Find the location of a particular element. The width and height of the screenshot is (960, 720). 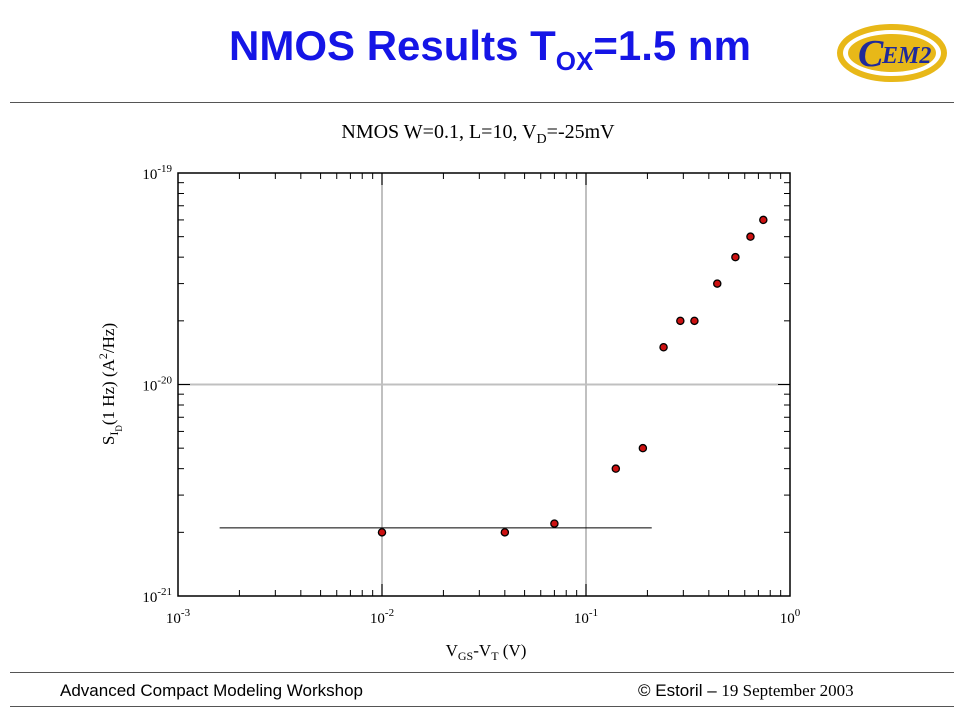

x-axis-label: VGS-VT (V) is located at coordinates (486, 652).